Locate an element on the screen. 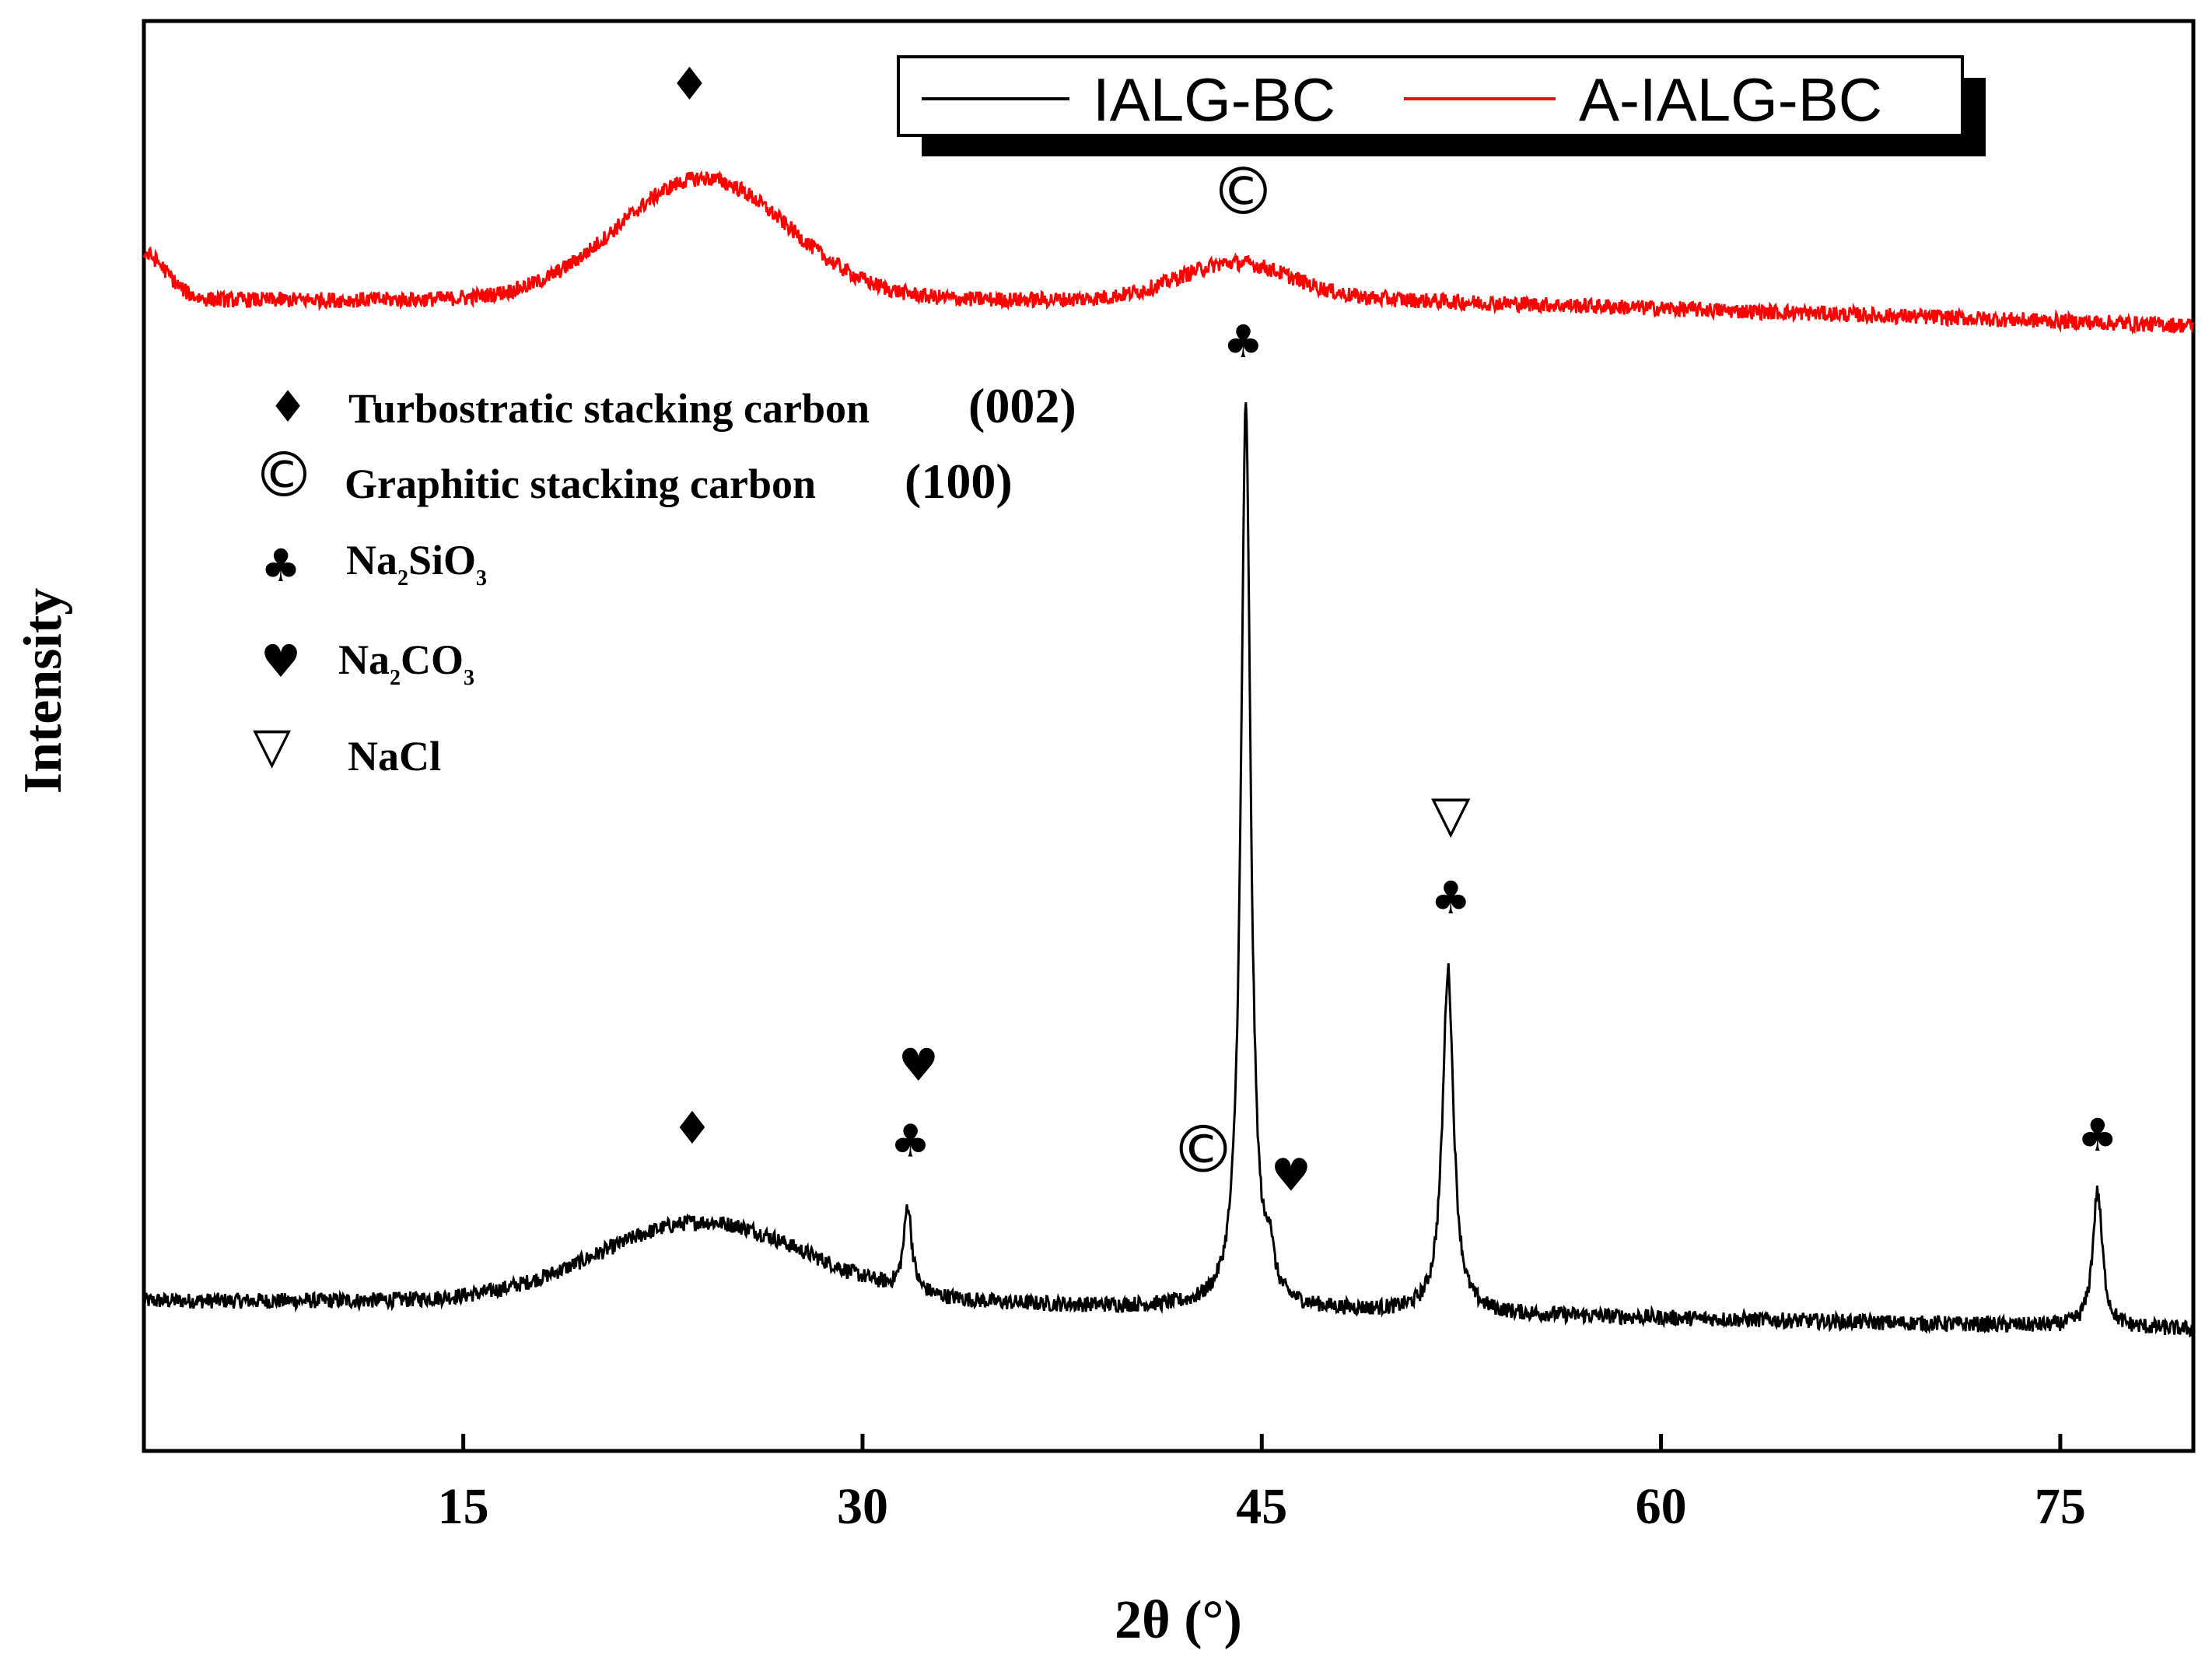  series-line-a-ialg-bc is located at coordinates (1168, 252).